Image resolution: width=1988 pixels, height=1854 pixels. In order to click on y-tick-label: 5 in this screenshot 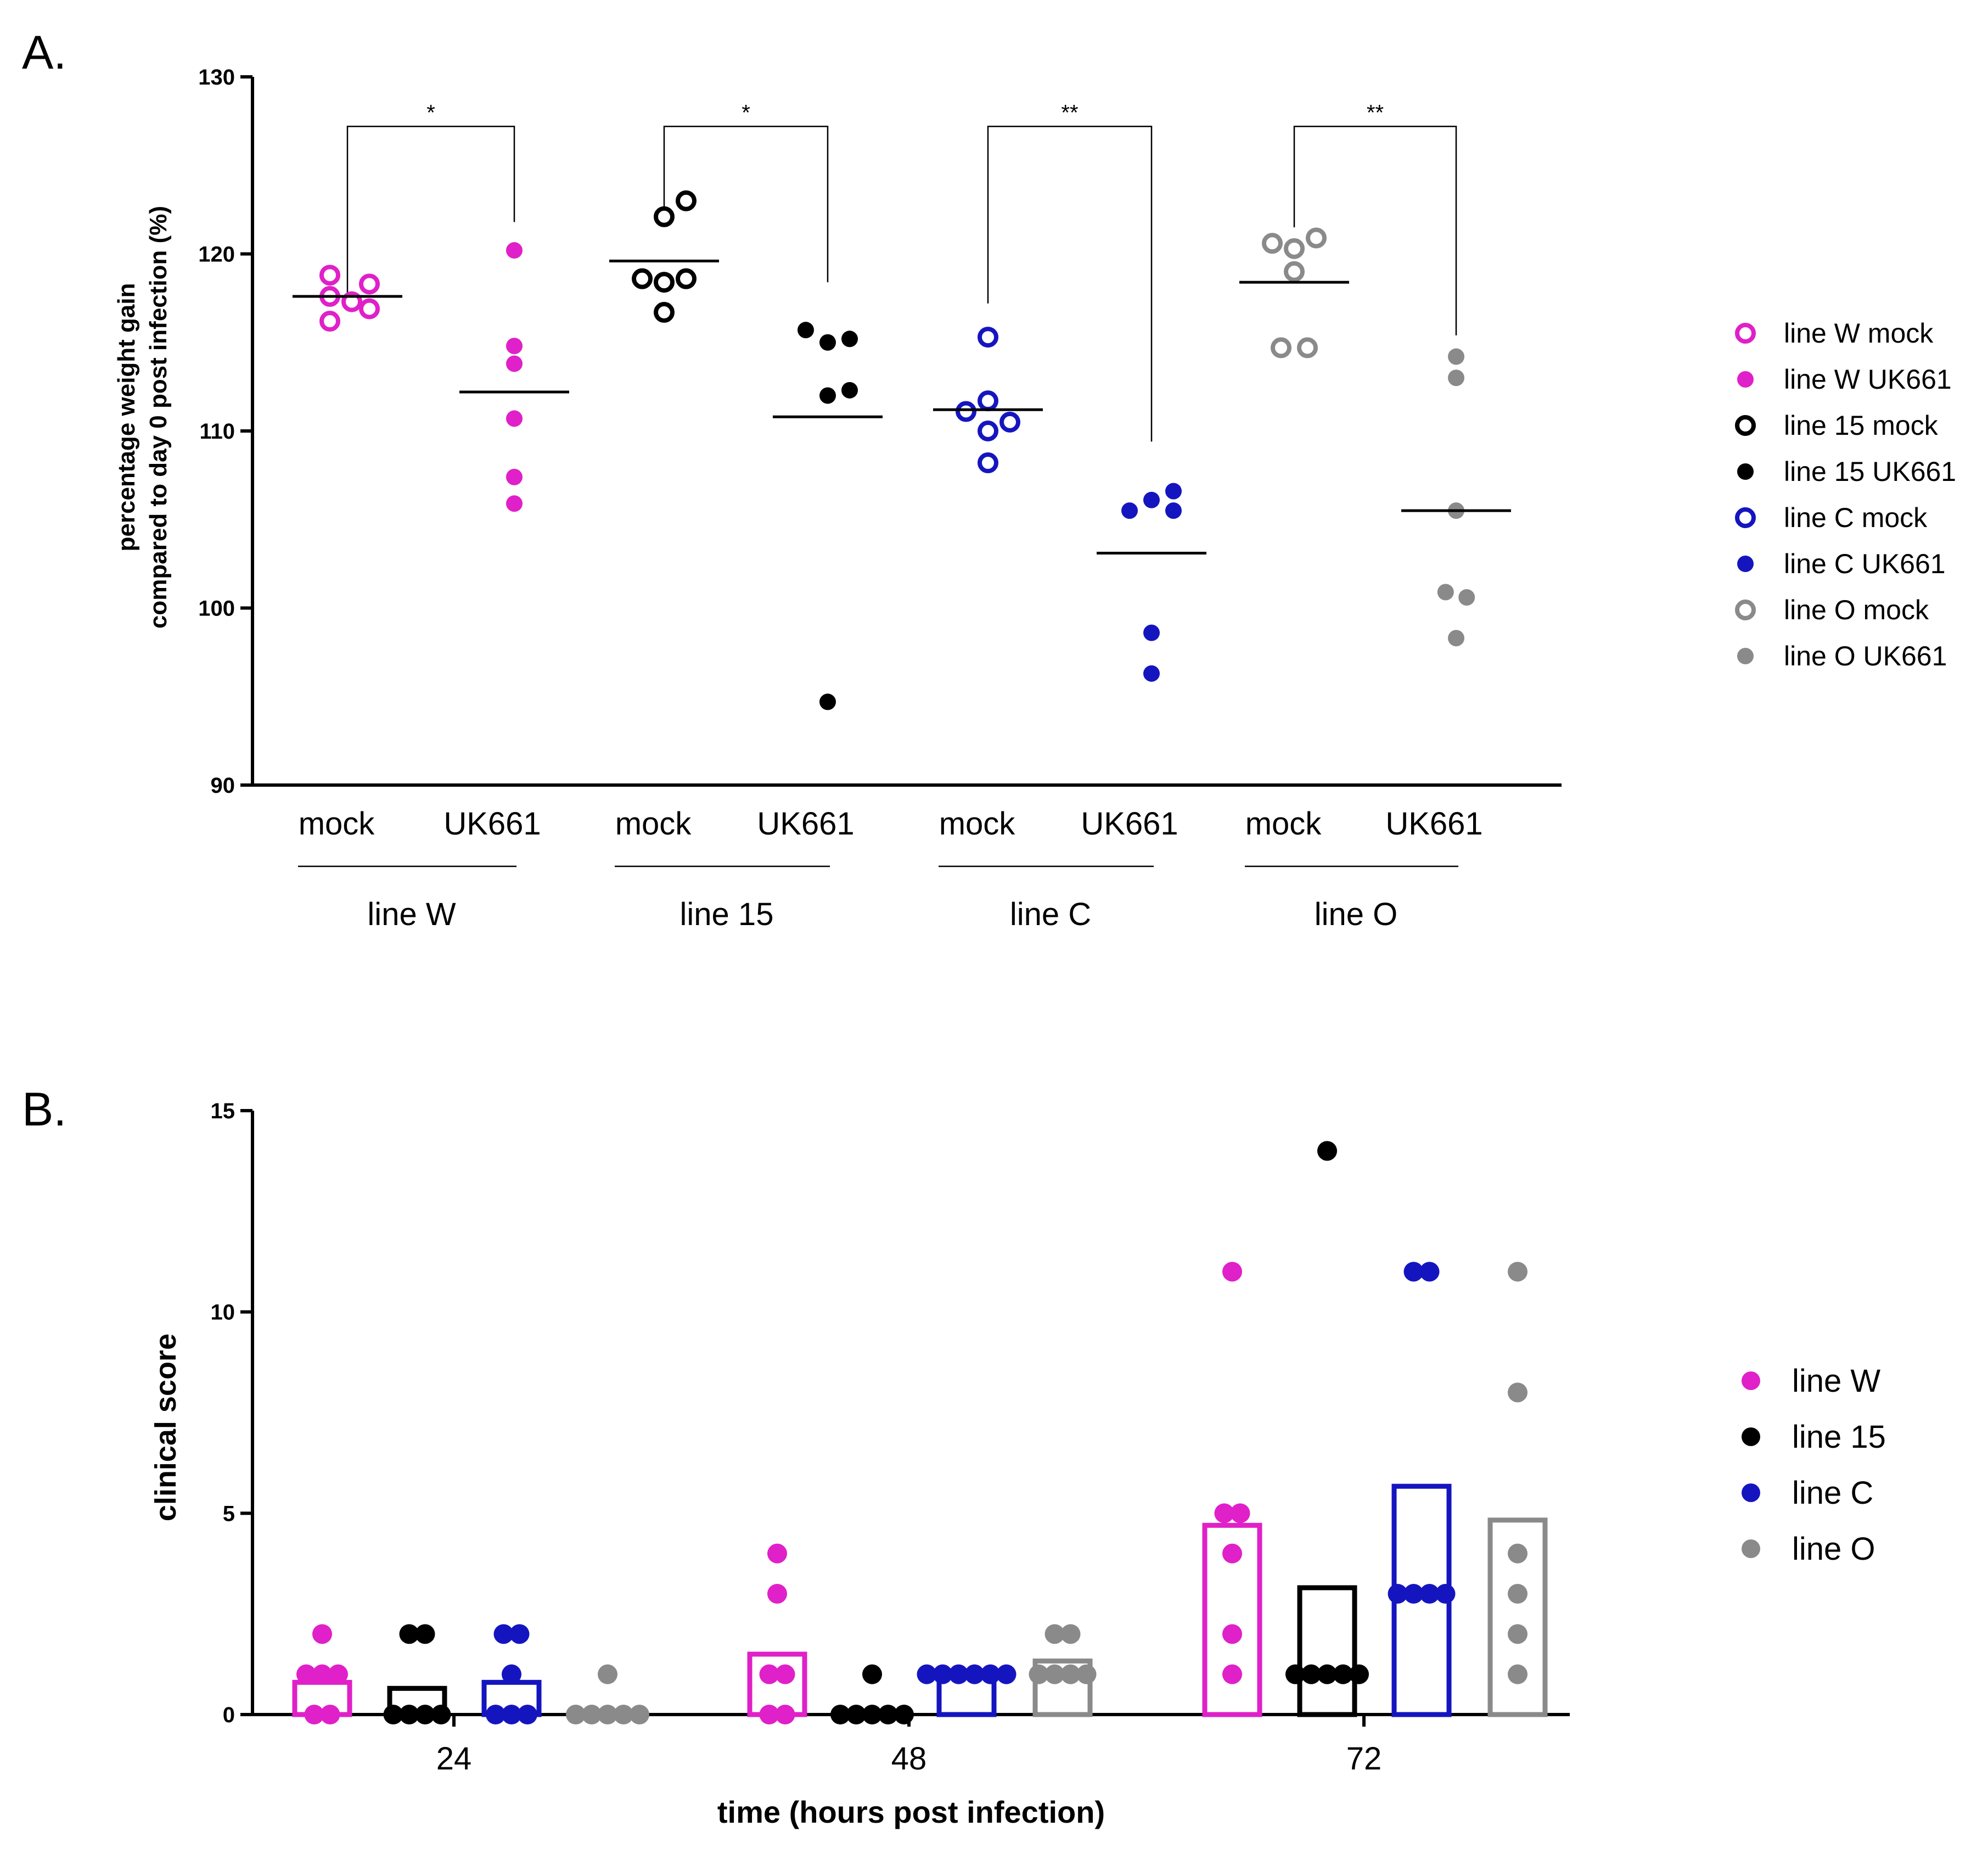, I will do `click(229, 1514)`.